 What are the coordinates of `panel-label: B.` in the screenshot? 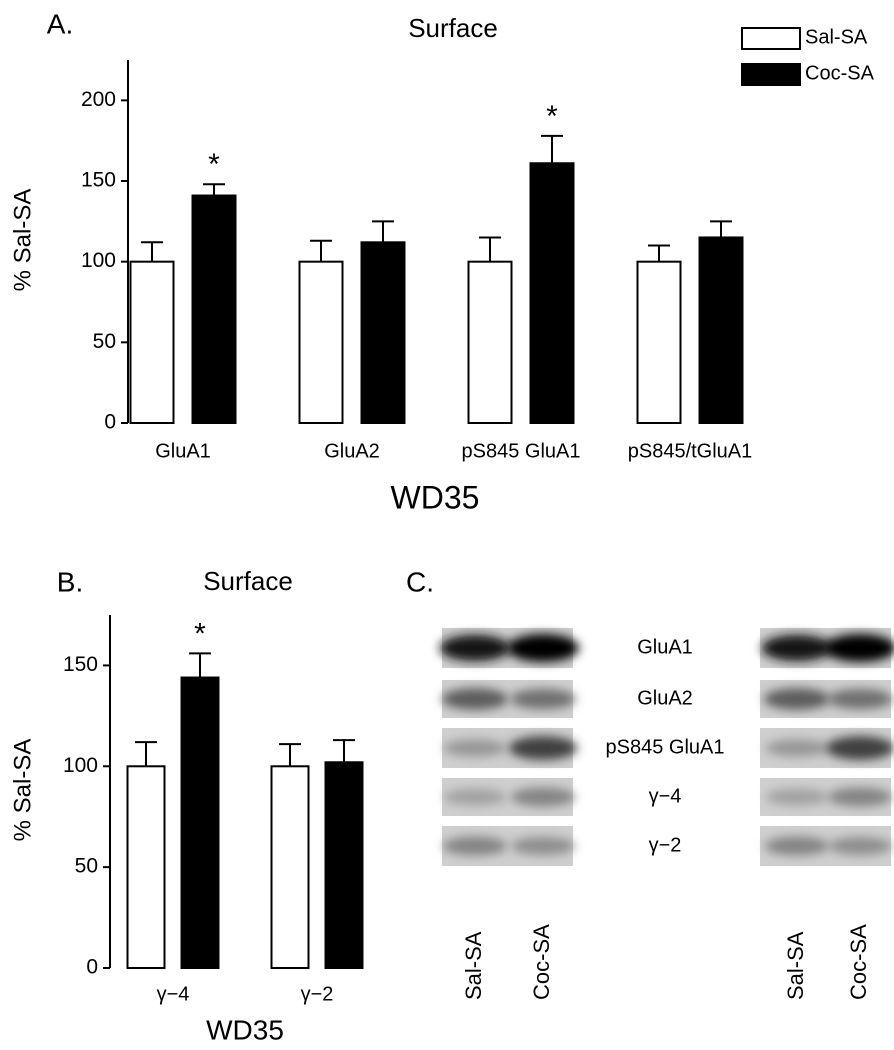 It's located at (70, 581).